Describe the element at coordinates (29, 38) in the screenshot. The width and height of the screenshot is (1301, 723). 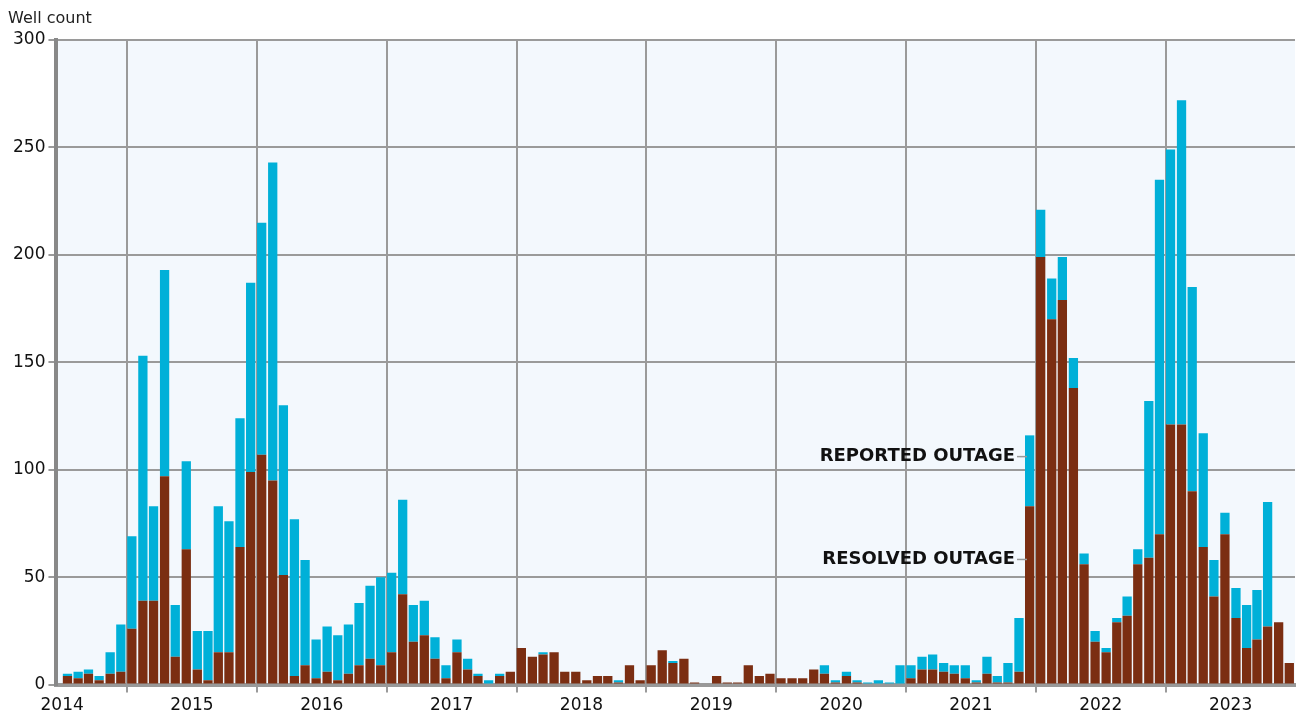
I see `y-tick-label: 300` at that location.